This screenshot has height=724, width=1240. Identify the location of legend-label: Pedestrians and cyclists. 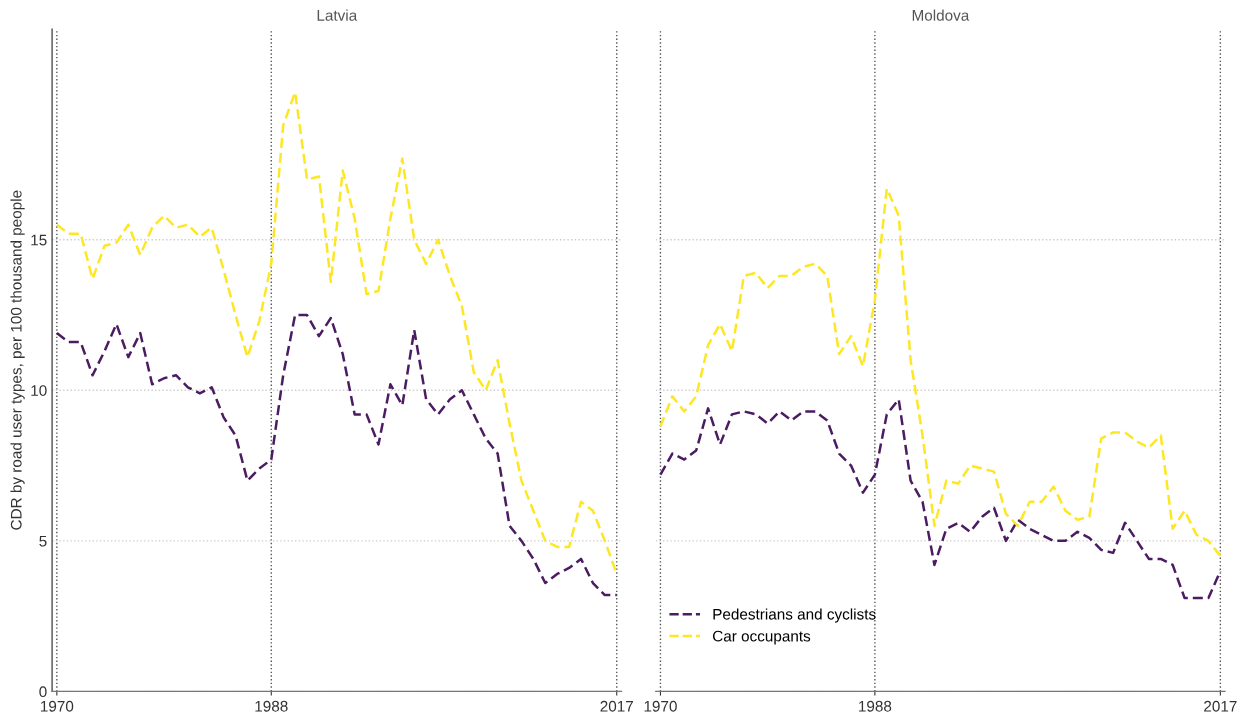
(794, 615).